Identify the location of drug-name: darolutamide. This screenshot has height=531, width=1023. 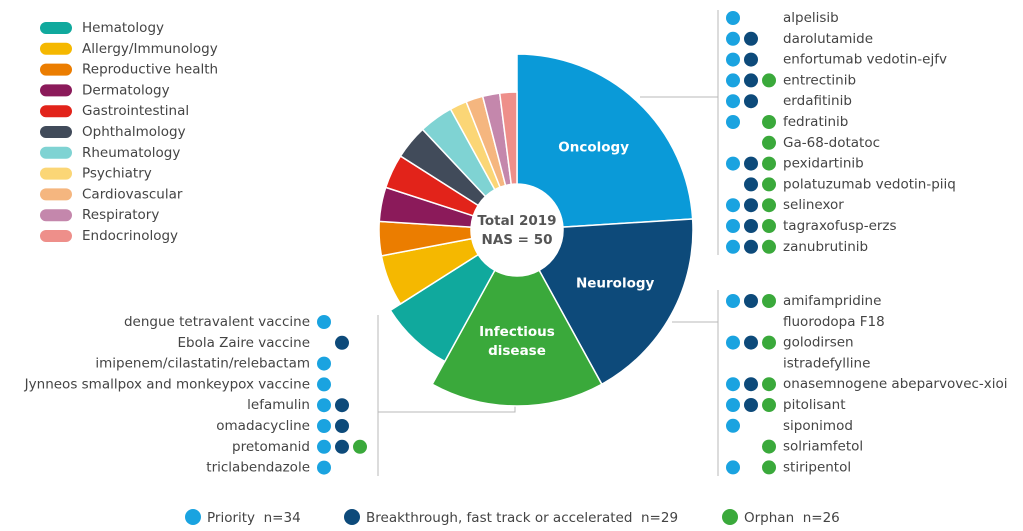
(828, 39).